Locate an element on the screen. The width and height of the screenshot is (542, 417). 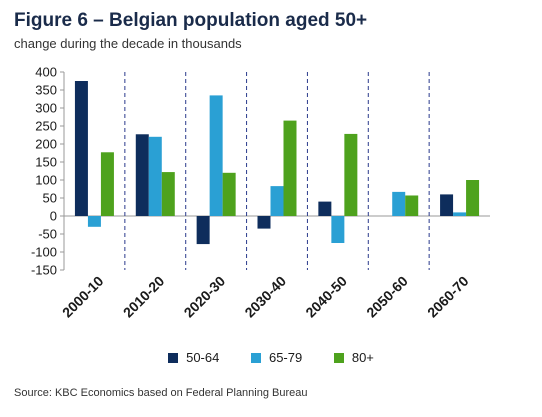
y-tick-label: 200 is located at coordinates (46, 144).